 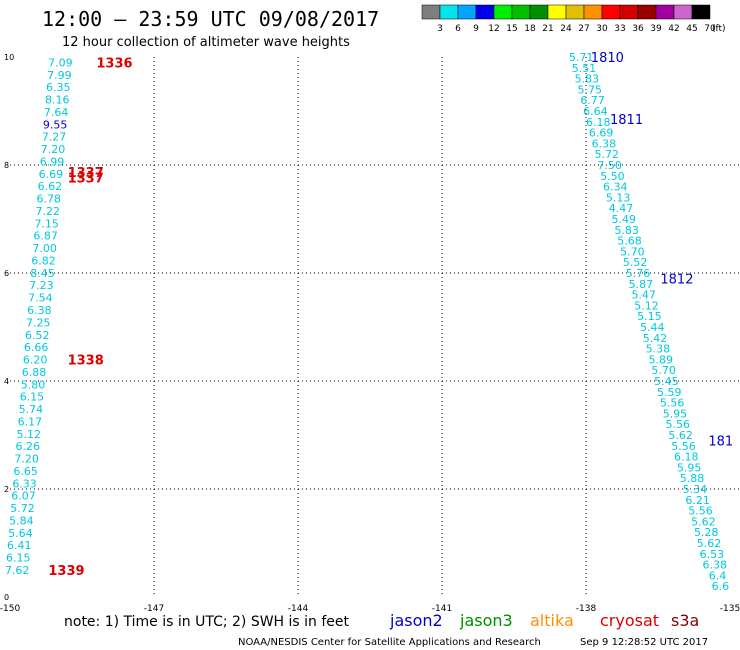 What do you see at coordinates (416, 620) in the screenshot?
I see `satellite-legend-jason2: jason2` at bounding box center [416, 620].